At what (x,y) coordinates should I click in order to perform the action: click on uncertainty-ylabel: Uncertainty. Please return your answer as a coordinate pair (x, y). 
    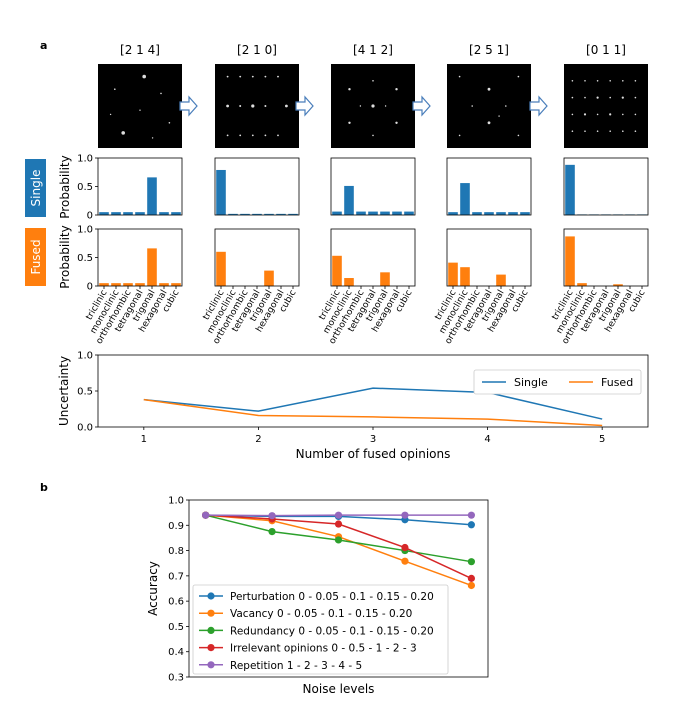
    Looking at the image, I should click on (64, 391).